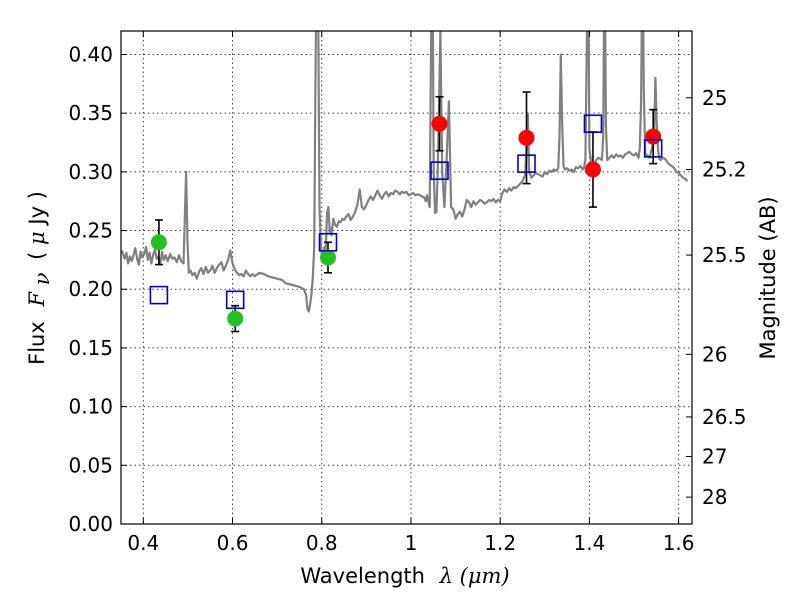  Describe the element at coordinates (322, 543) in the screenshot. I see `x-tick-label: 0.8` at that location.